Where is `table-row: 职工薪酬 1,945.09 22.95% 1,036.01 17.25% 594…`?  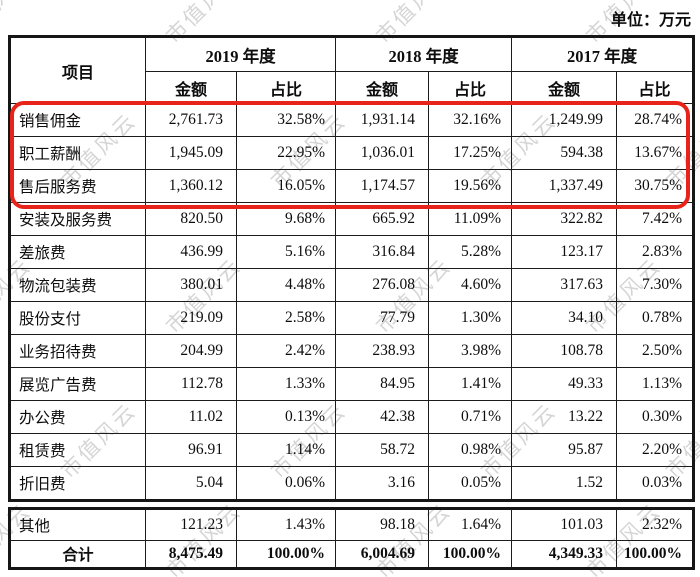
table-row: 职工薪酬 1,945.09 22.95% 1,036.01 17.25% 594… is located at coordinates (351, 153).